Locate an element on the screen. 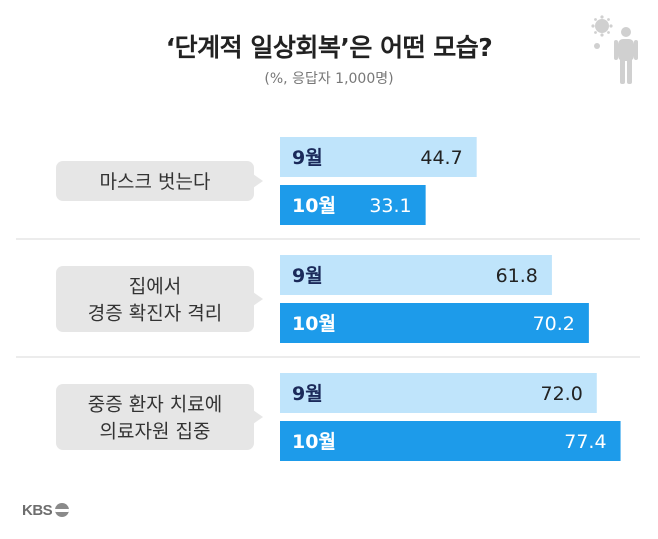  category-label: 마스크 벗는다 is located at coordinates (155, 182).